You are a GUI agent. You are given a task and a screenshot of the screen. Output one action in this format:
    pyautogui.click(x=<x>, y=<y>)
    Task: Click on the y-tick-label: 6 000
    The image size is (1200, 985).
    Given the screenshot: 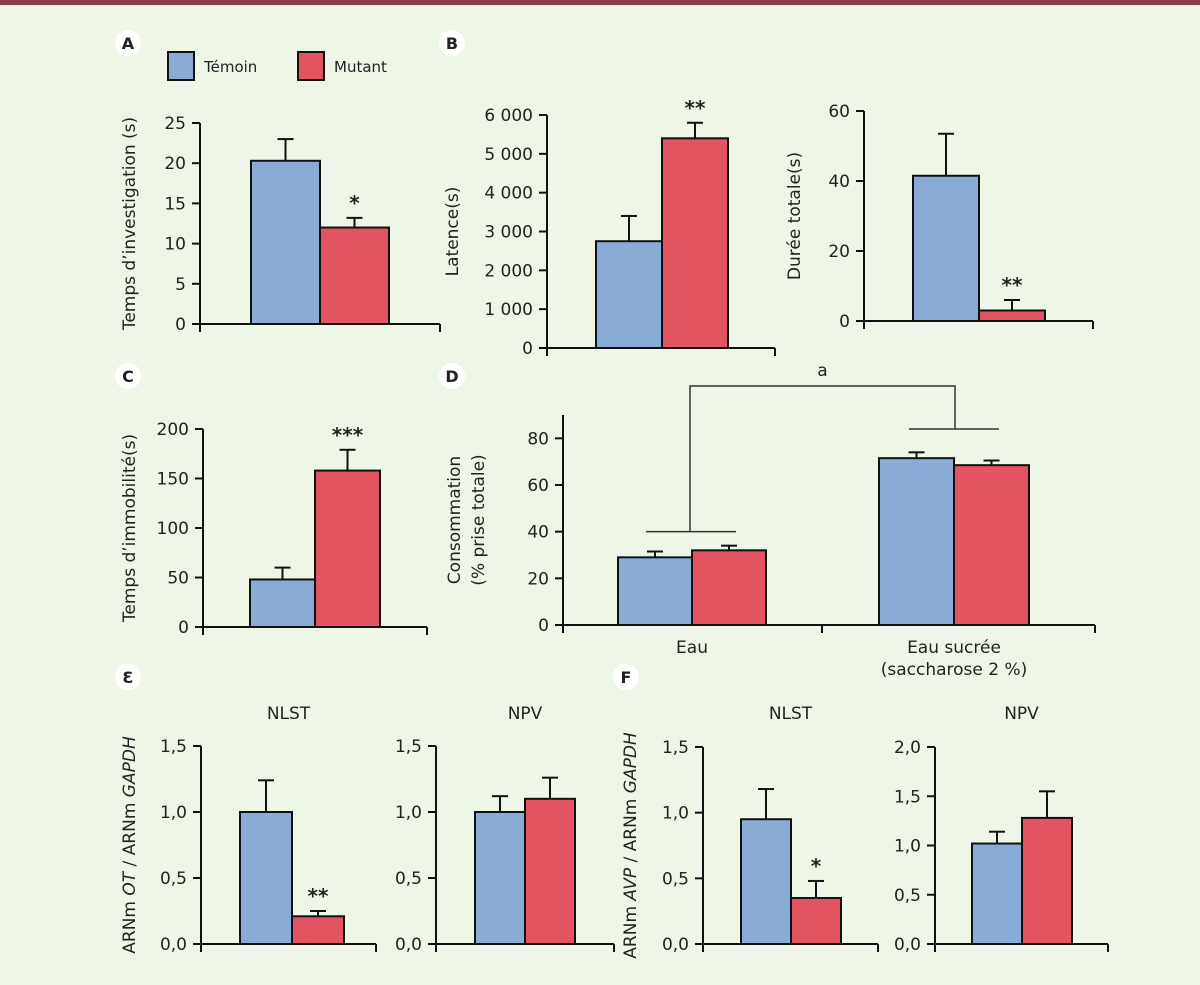 What is the action you would take?
    pyautogui.click(x=508, y=116)
    